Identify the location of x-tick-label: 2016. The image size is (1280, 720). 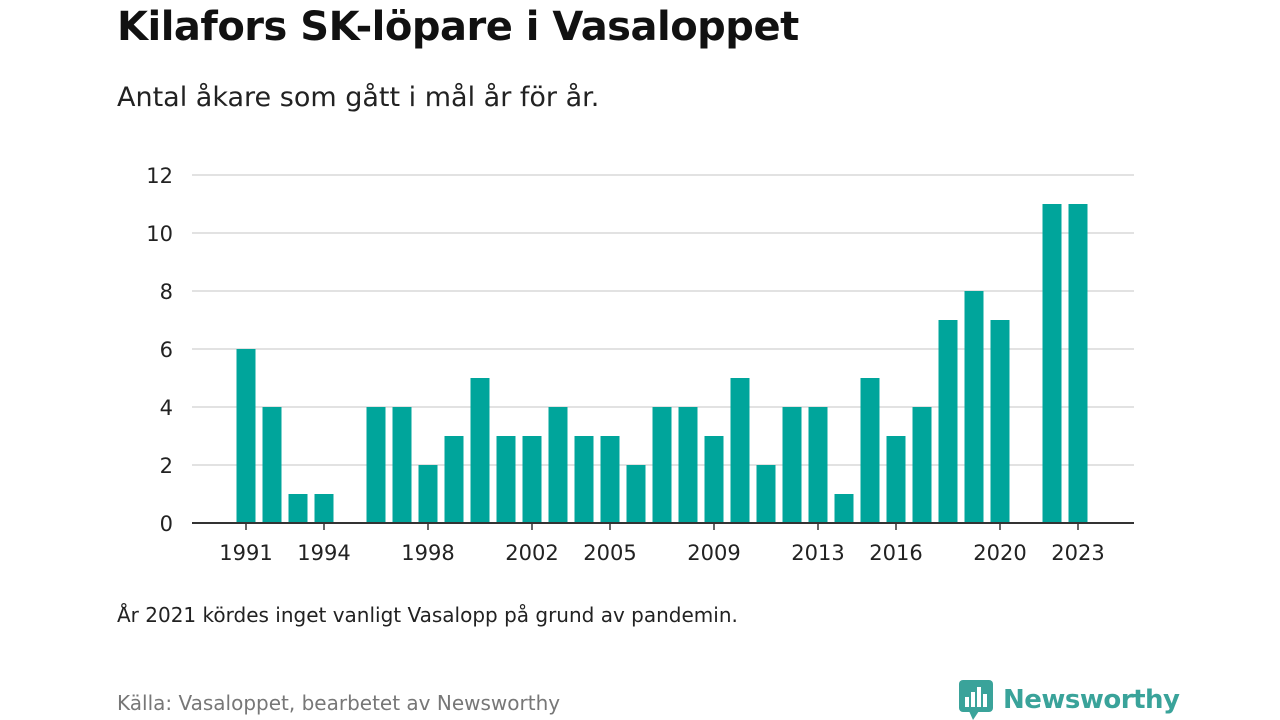
(895, 553).